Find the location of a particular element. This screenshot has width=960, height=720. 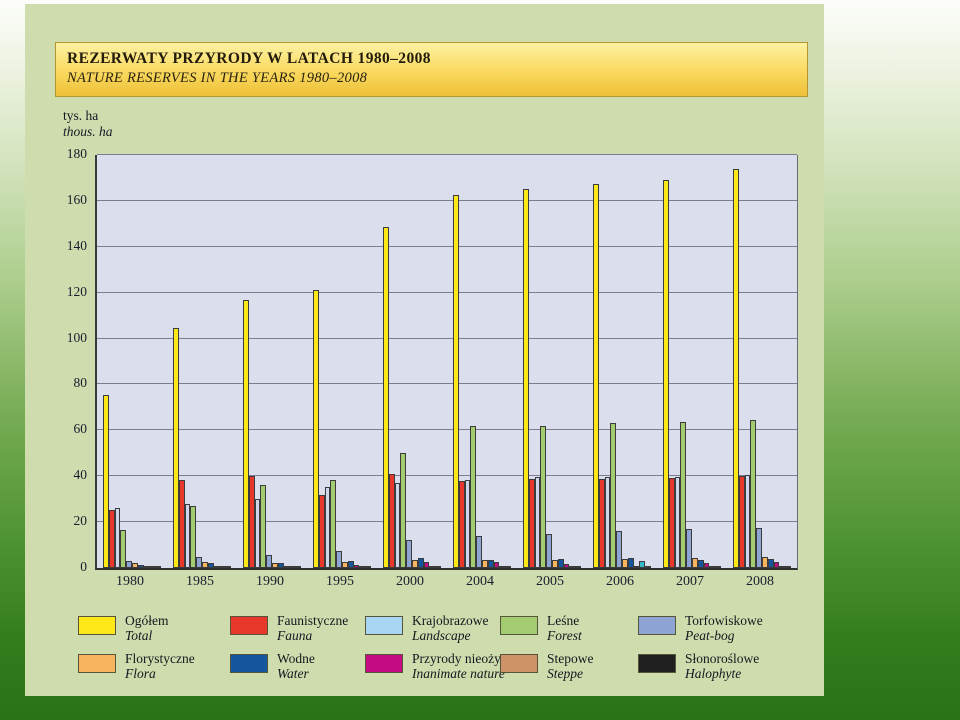

bar-flora-2005 is located at coordinates (555, 563).